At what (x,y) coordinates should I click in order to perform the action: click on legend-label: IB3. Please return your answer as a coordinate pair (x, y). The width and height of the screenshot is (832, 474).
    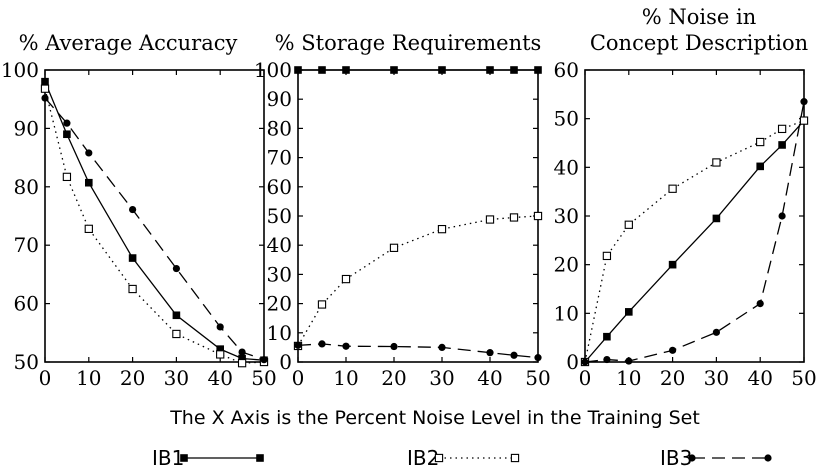
    Looking at the image, I should click on (676, 458).